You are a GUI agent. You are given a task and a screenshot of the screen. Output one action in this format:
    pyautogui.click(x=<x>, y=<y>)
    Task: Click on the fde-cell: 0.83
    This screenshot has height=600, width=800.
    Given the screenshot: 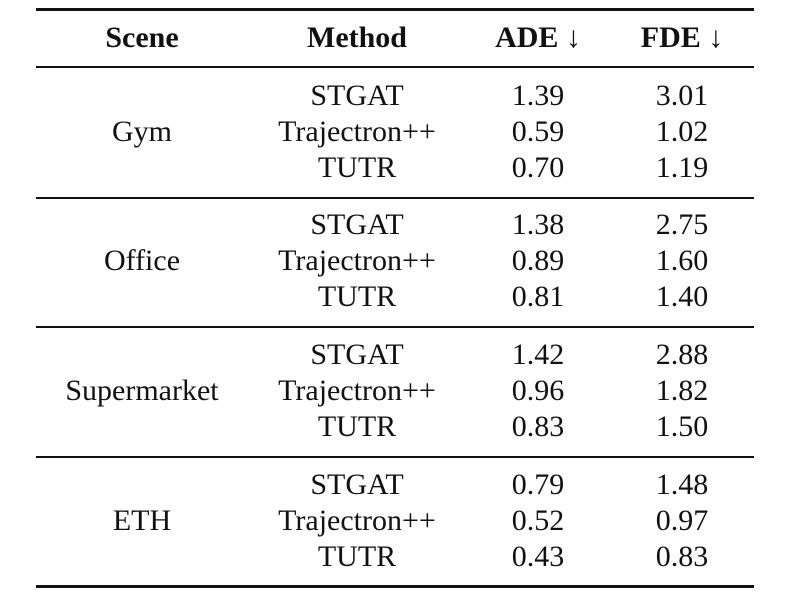 What is the action you would take?
    pyautogui.click(x=682, y=556)
    